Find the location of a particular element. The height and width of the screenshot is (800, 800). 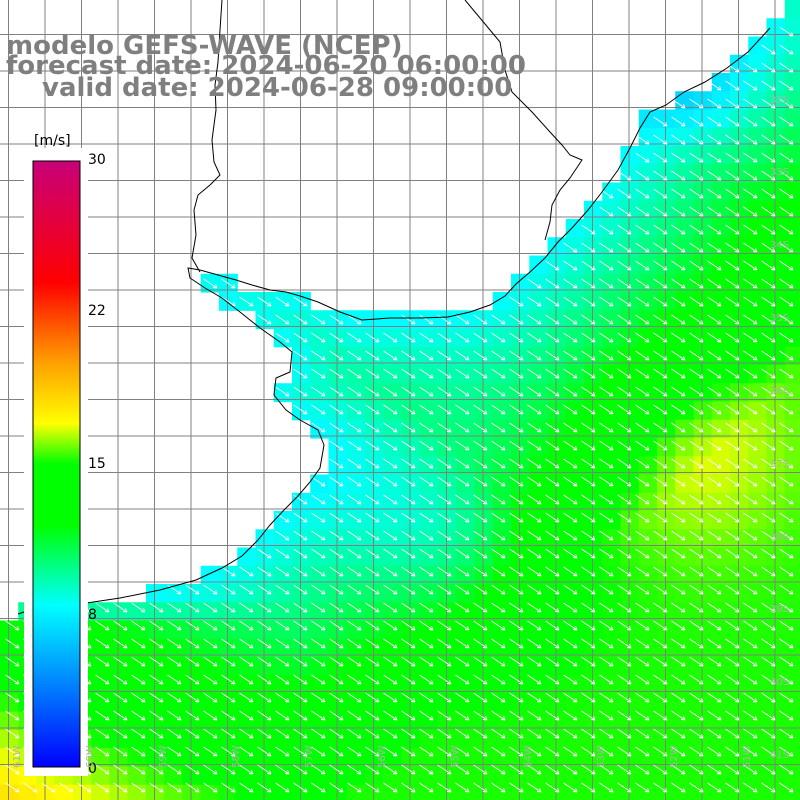

colorbar-tick-0: 0 is located at coordinates (92, 769).